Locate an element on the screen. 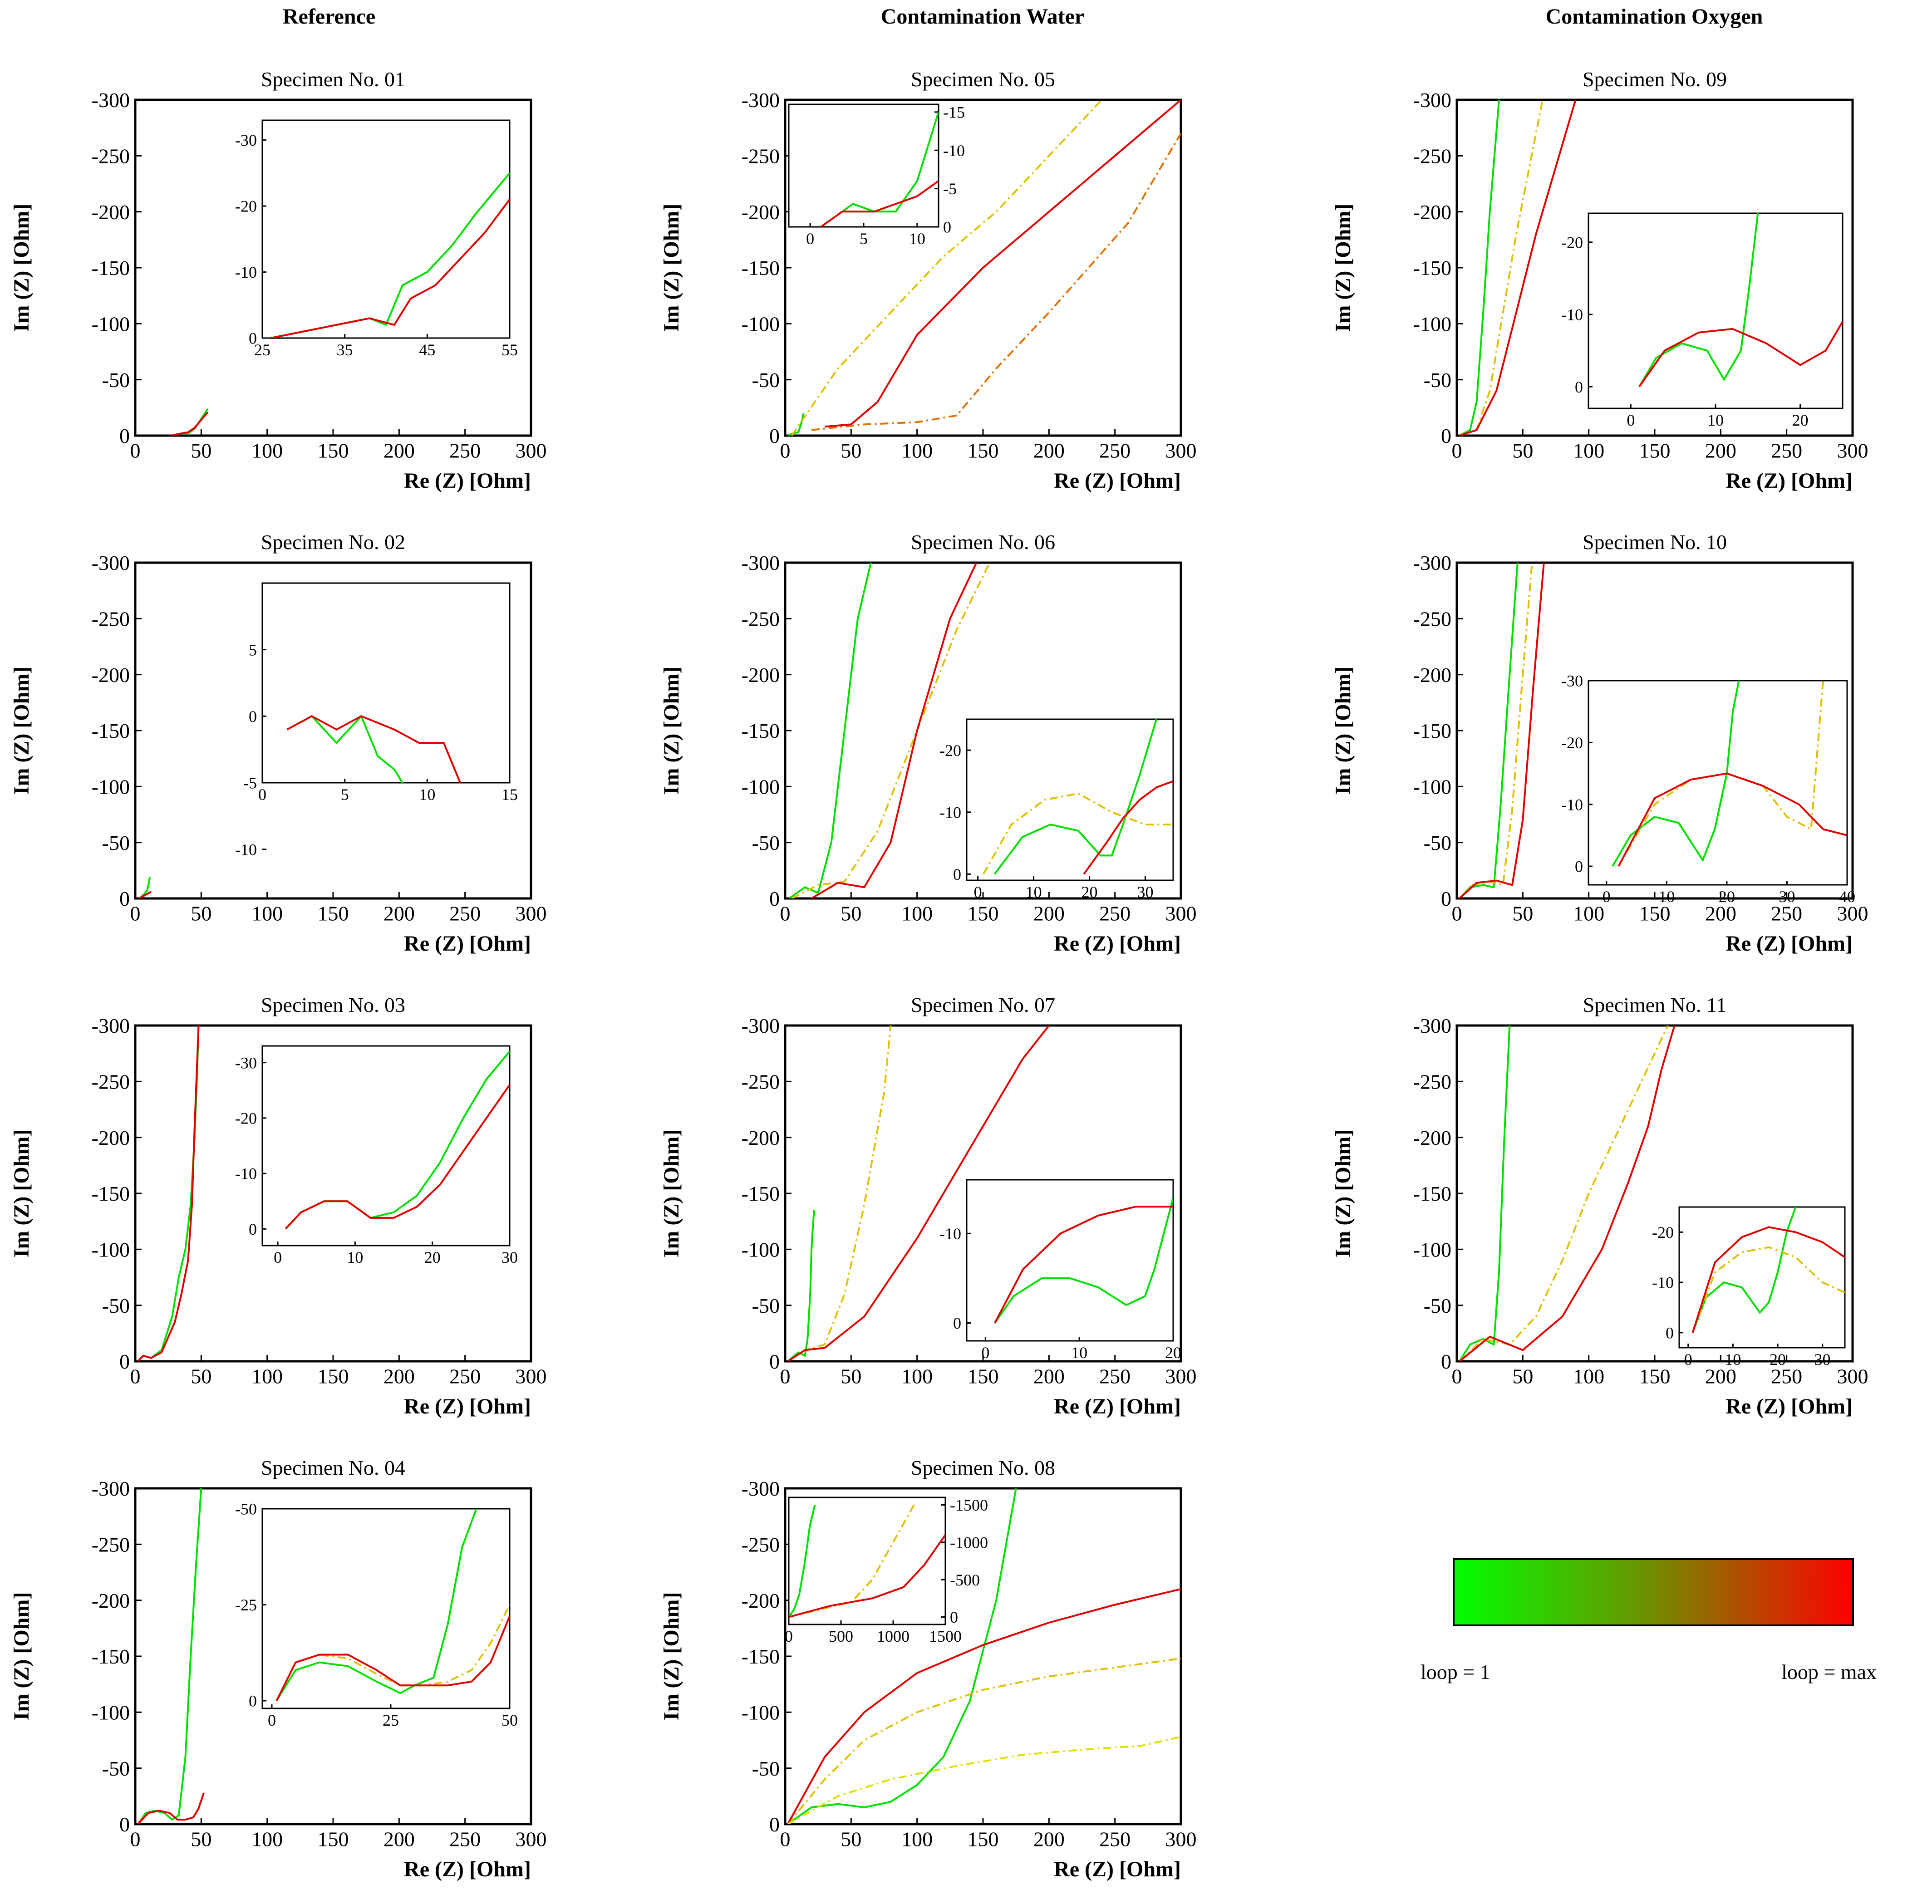 Image resolution: width=1932 pixels, height=1904 pixels. specimen-02-inset-x-tick-label: 0 is located at coordinates (262, 795).